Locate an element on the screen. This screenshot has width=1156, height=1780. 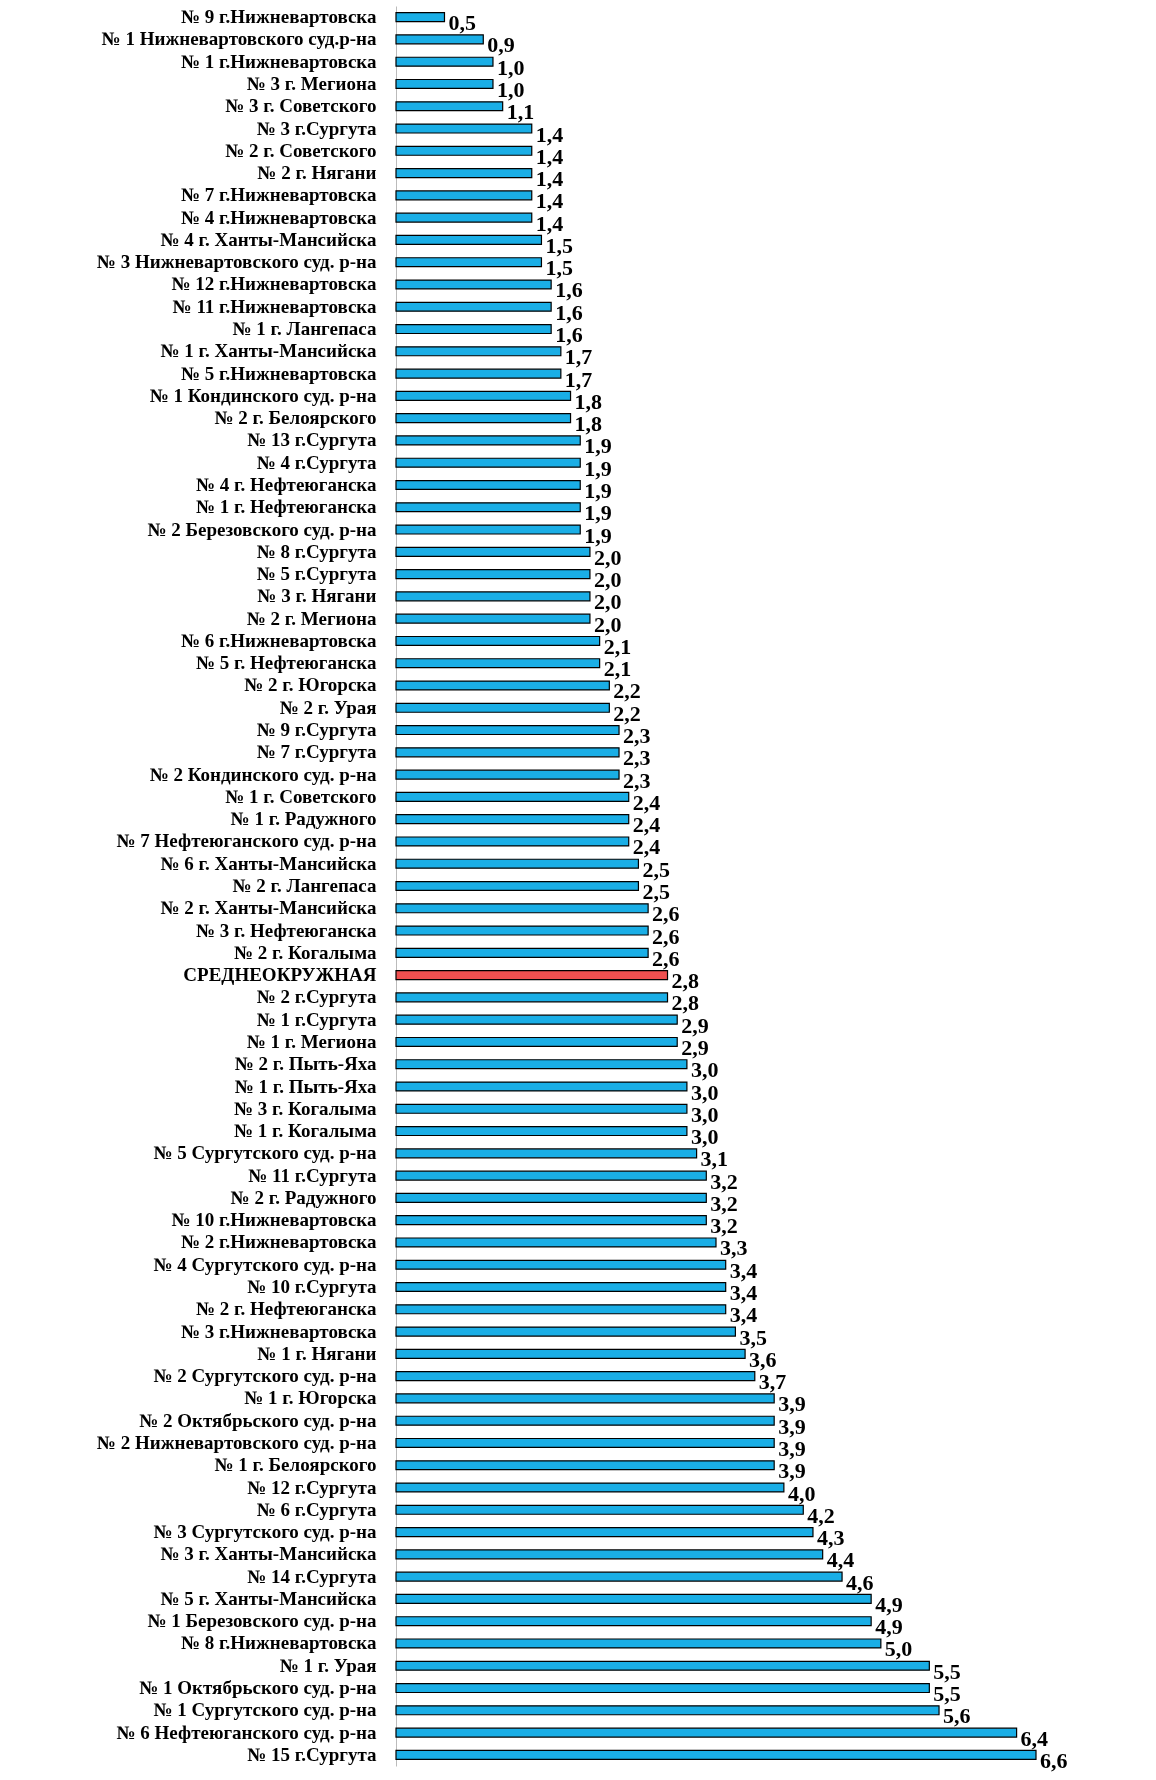
y-tick-label: № 4 Сургутского суд. р-на is located at coordinates (265, 1264).